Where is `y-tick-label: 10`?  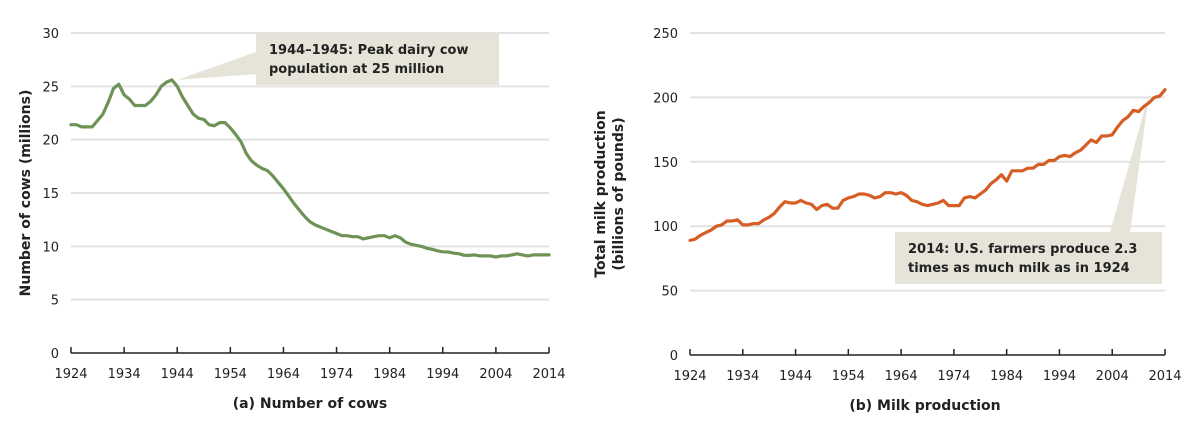
y-tick-label: 10 is located at coordinates (50, 247).